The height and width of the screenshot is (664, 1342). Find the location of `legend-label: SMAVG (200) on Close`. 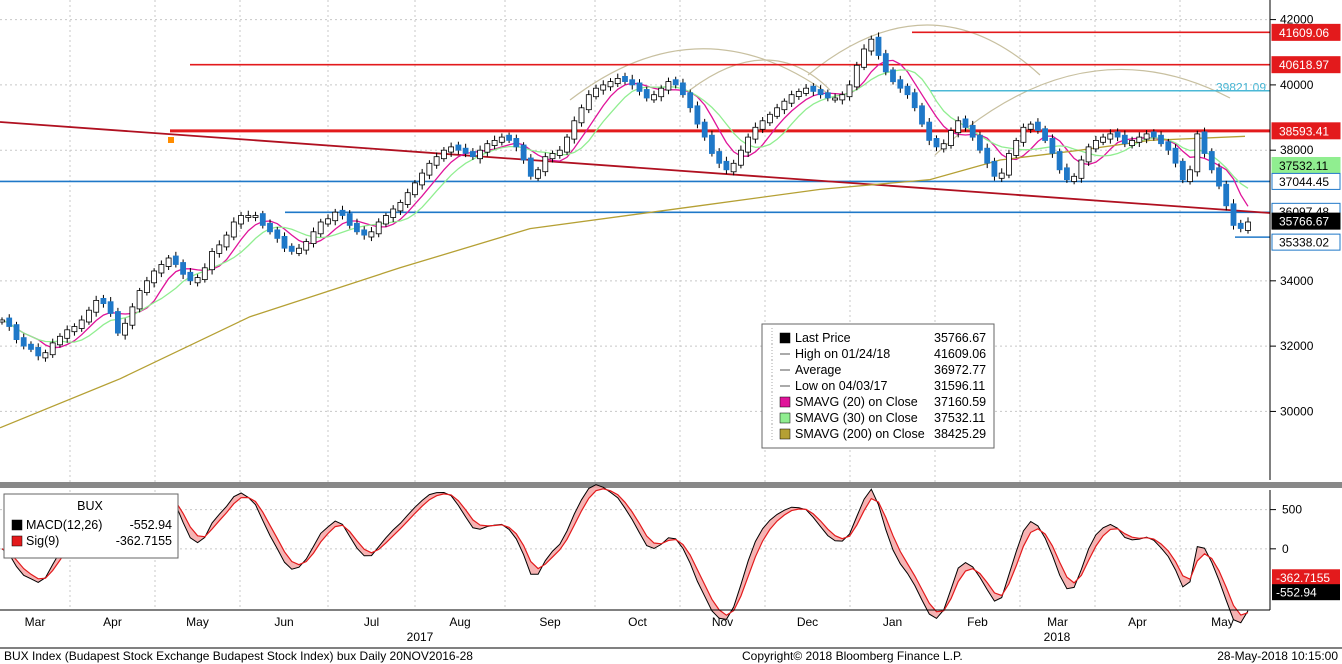

legend-label: SMAVG (200) on Close is located at coordinates (860, 434).